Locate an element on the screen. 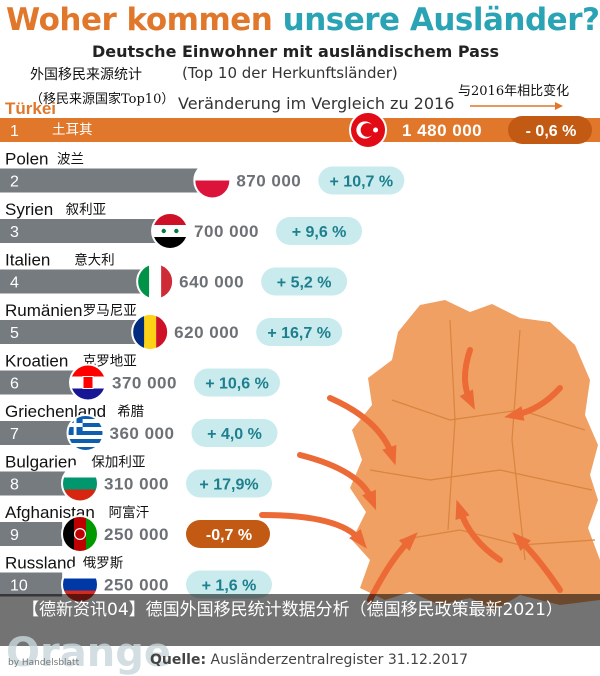 The height and width of the screenshot is (676, 600). country-label: Rumänien is located at coordinates (44, 310).